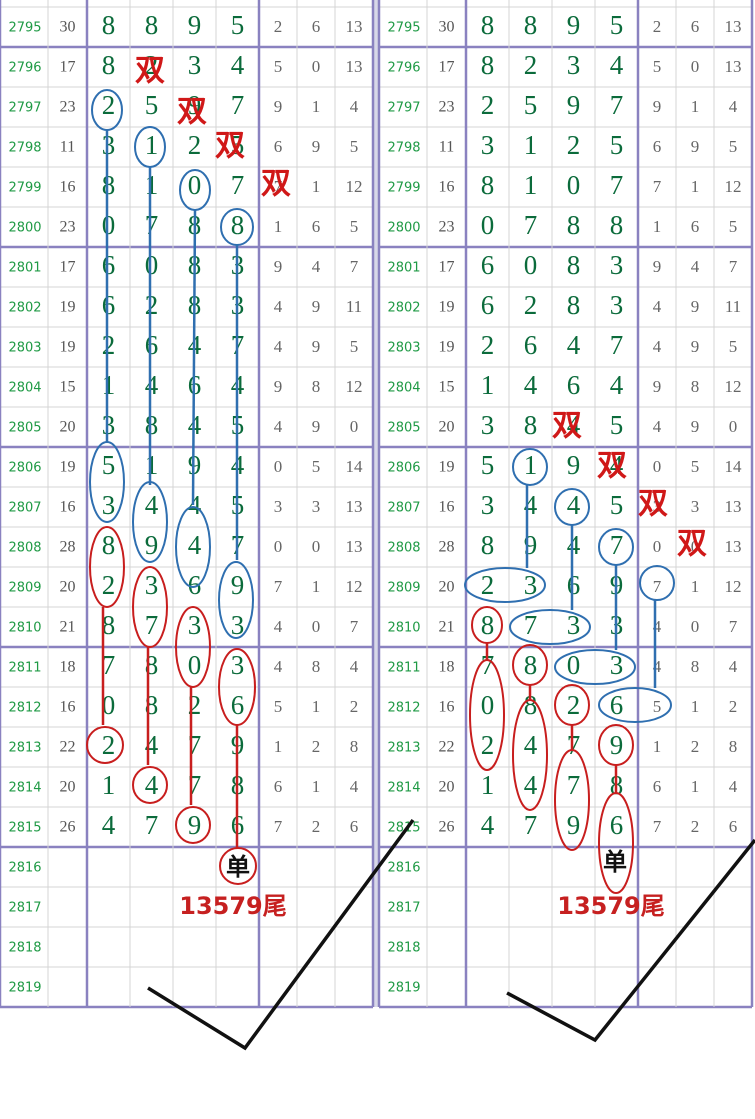 The height and width of the screenshot is (1119, 755). What do you see at coordinates (354, 66) in the screenshot?
I see `cell: 13` at bounding box center [354, 66].